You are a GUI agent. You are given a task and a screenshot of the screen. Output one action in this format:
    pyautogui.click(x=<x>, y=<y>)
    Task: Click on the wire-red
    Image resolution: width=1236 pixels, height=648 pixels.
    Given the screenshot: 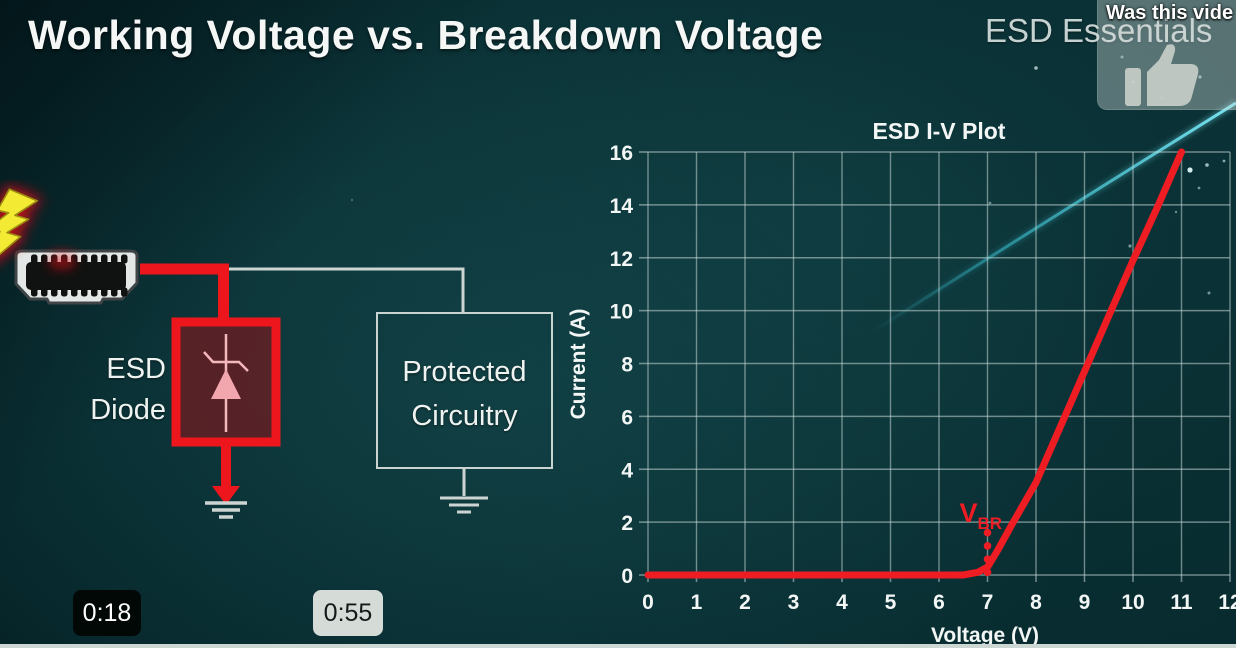 What is the action you would take?
    pyautogui.click(x=184, y=294)
    